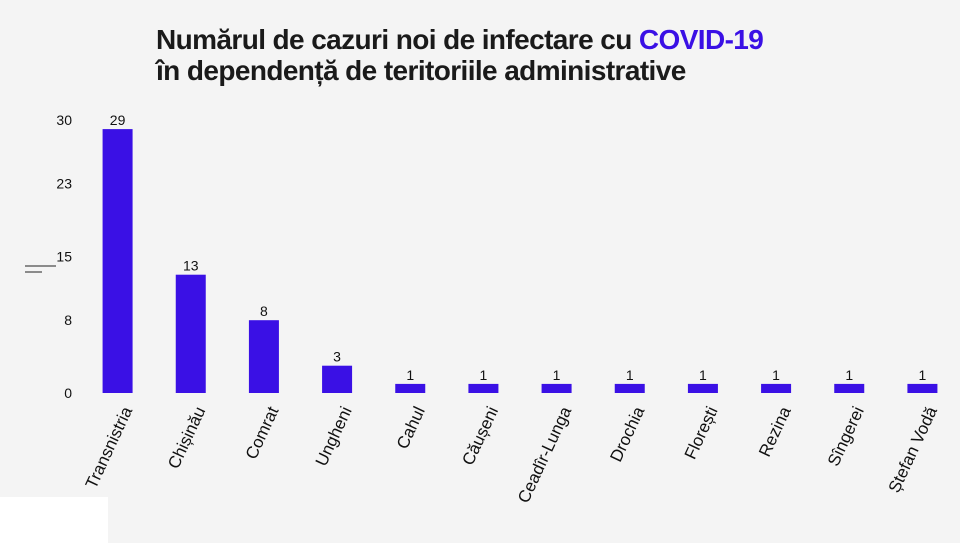  Describe the element at coordinates (775, 431) in the screenshot. I see `x-tick-label: Rezina` at that location.